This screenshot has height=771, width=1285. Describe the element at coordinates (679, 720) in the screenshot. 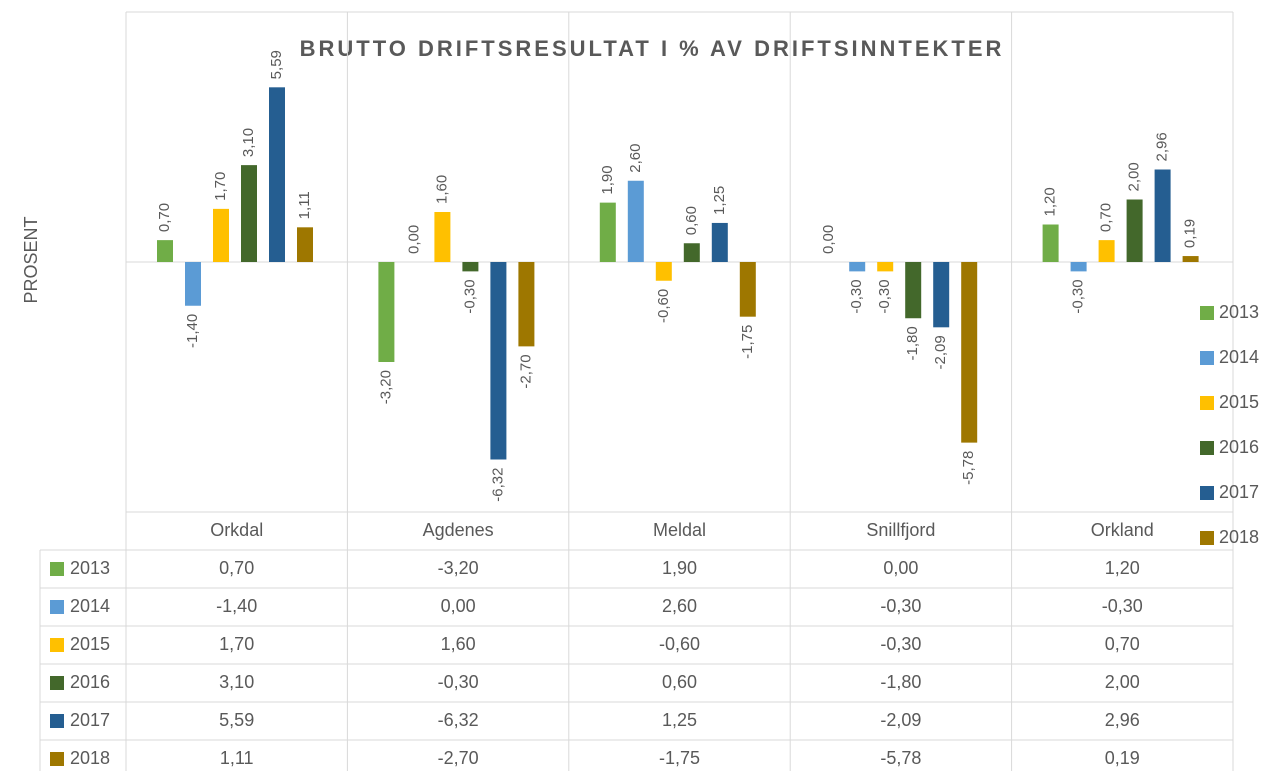

I see `table-cell: 1,25` at that location.